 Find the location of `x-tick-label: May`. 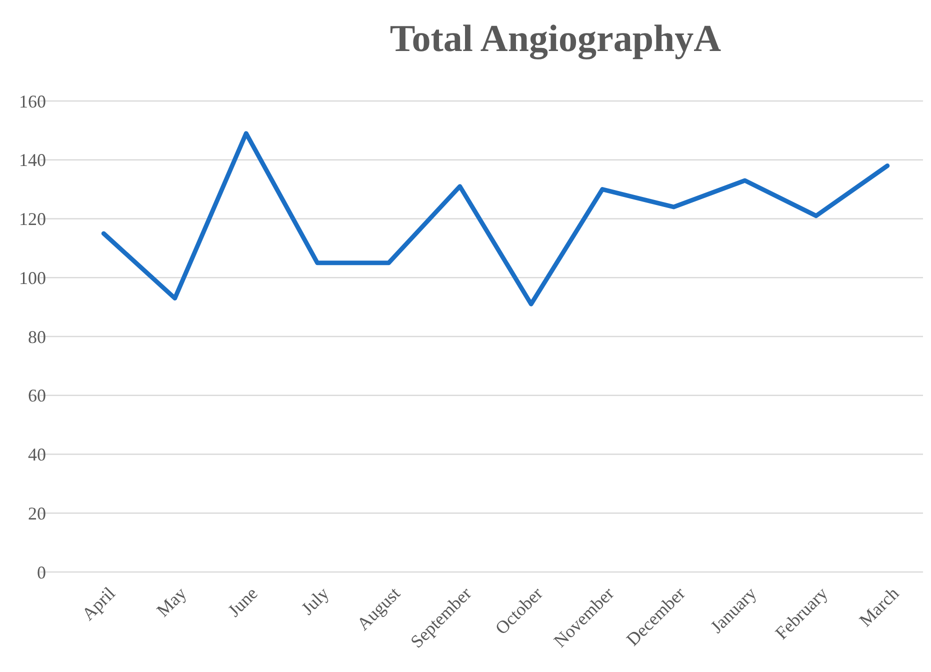

x-tick-label: May is located at coordinates (171, 602).